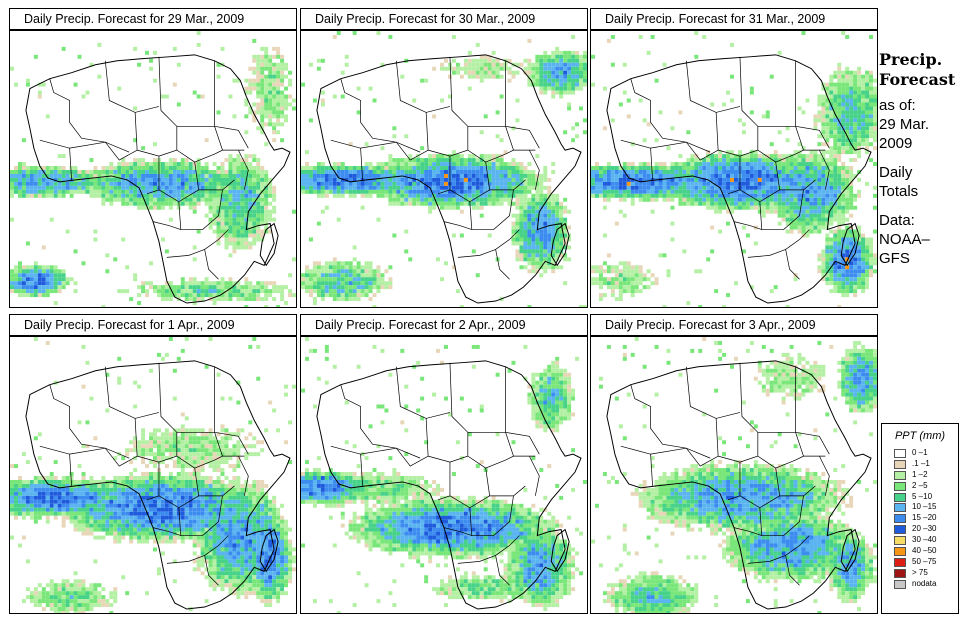 Image resolution: width=965 pixels, height=628 pixels. I want to click on forecast-panel-30-mar: Daily Precip. Forecast for 30 Mar., 2009, so click(444, 158).